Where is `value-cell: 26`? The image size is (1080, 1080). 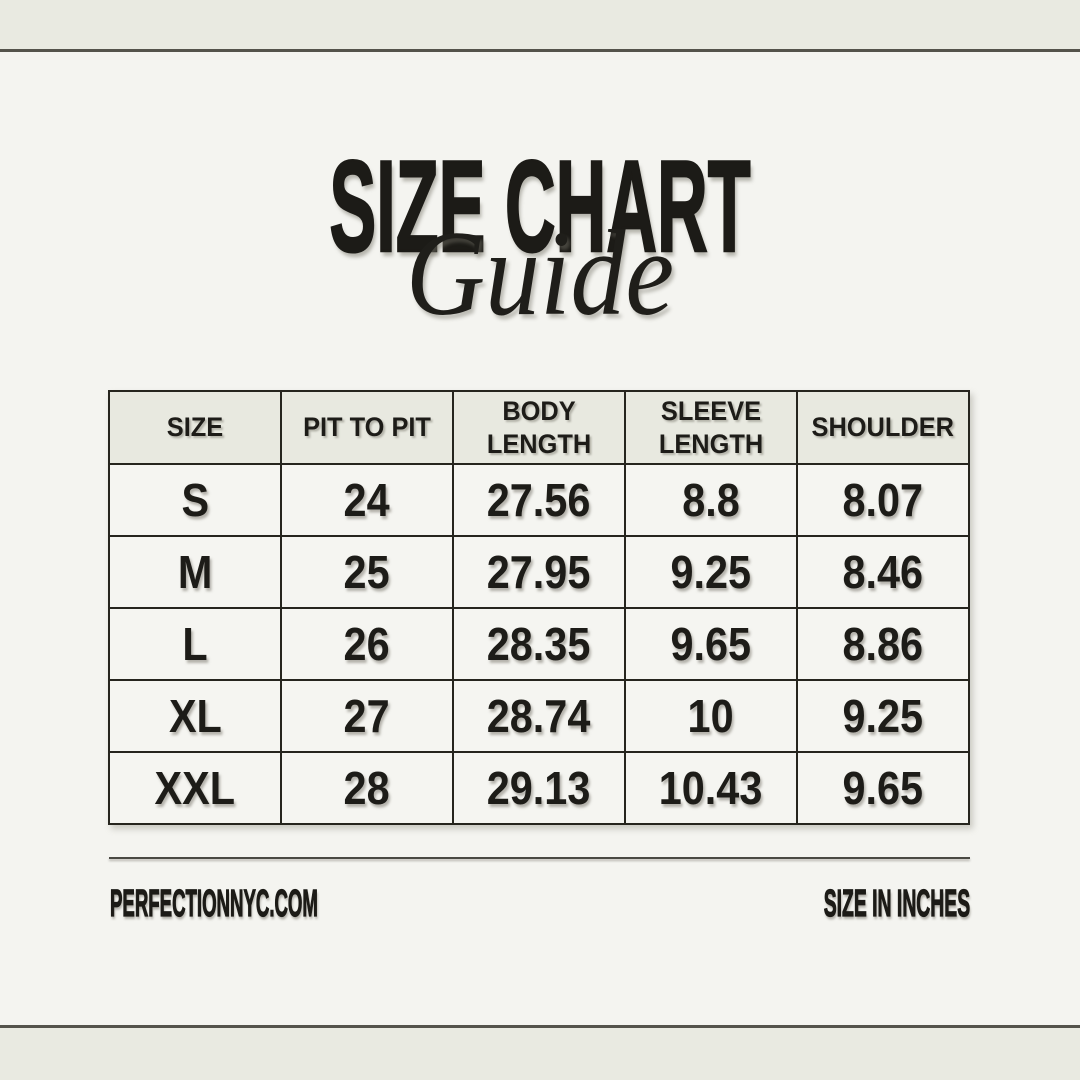
value-cell: 26 is located at coordinates (367, 644).